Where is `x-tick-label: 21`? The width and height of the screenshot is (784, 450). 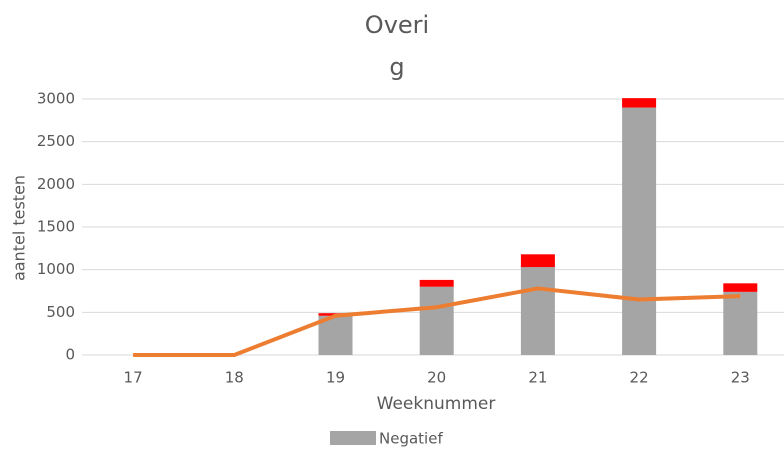
x-tick-label: 21 is located at coordinates (537, 378).